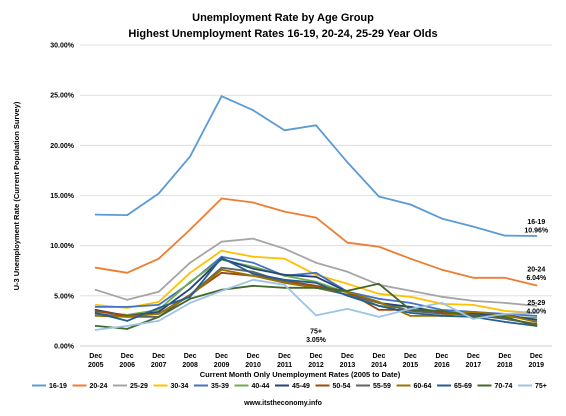  What do you see at coordinates (127, 365) in the screenshot?
I see `x-tick-year: 2006` at bounding box center [127, 365].